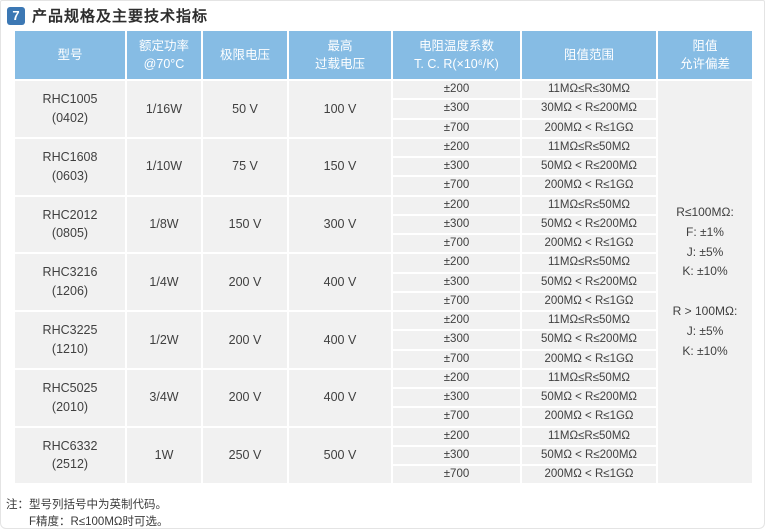 The height and width of the screenshot is (529, 765). I want to click on section-title-row: 7 产品规格及主要技术指标, so click(107, 15).